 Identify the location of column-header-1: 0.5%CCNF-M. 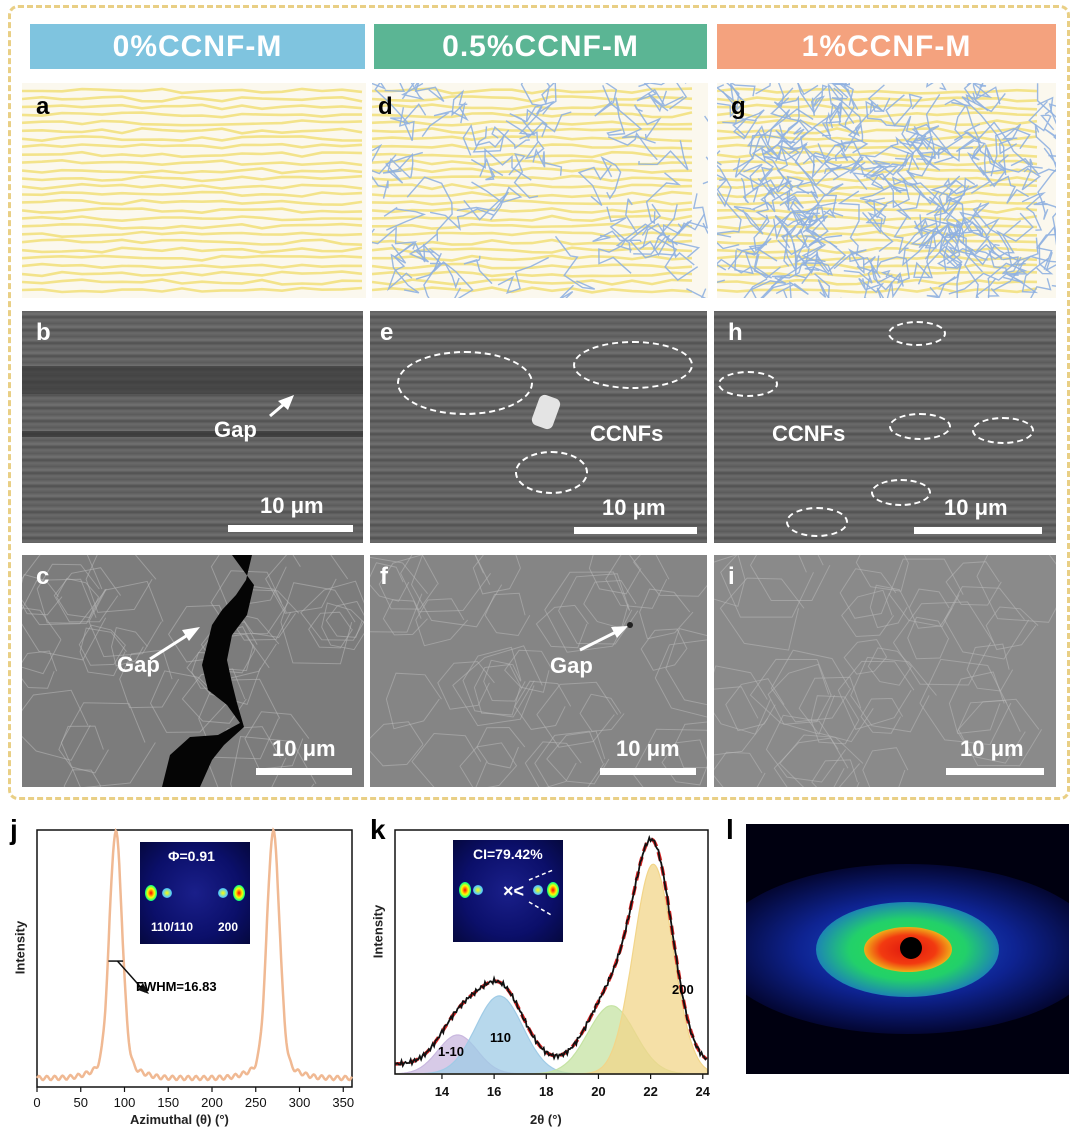
(540, 46).